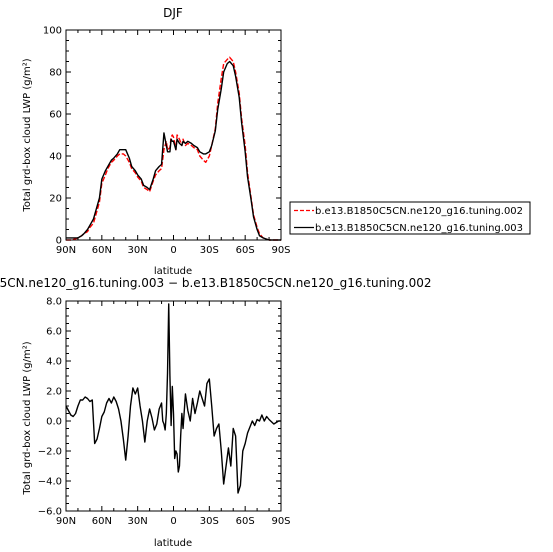  What do you see at coordinates (27, 418) in the screenshot?
I see `bottom-y-axis-label: Total grd-box cloud LWP (g/m²)` at bounding box center [27, 418].